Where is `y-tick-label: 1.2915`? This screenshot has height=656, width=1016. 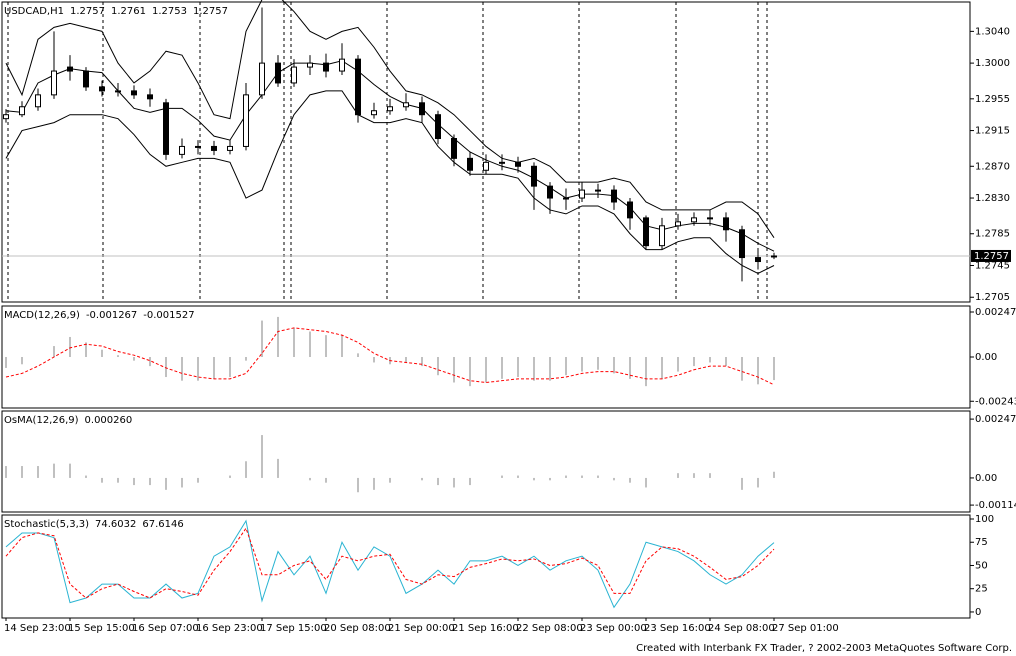
y-tick-label: 1.2915 is located at coordinates (992, 131).